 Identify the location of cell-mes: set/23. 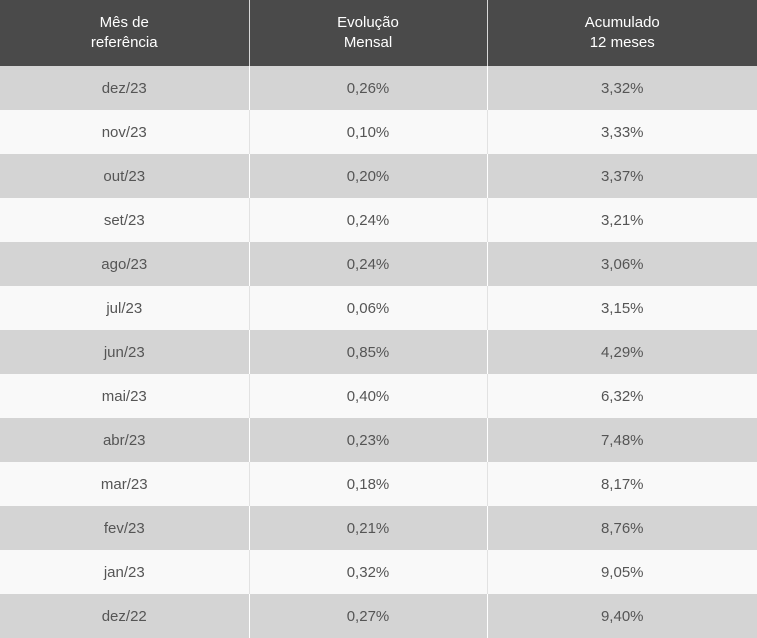
(124, 220).